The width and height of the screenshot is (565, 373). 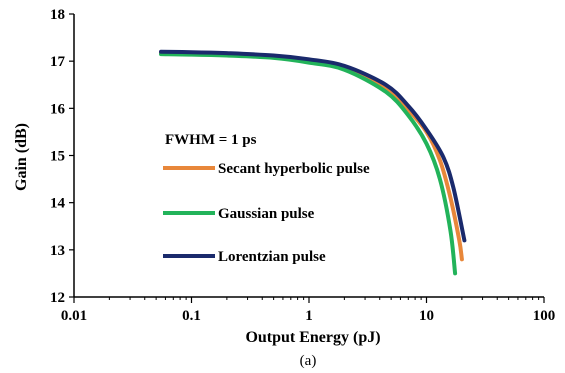 I want to click on x-tick-label: 100, so click(x=544, y=316).